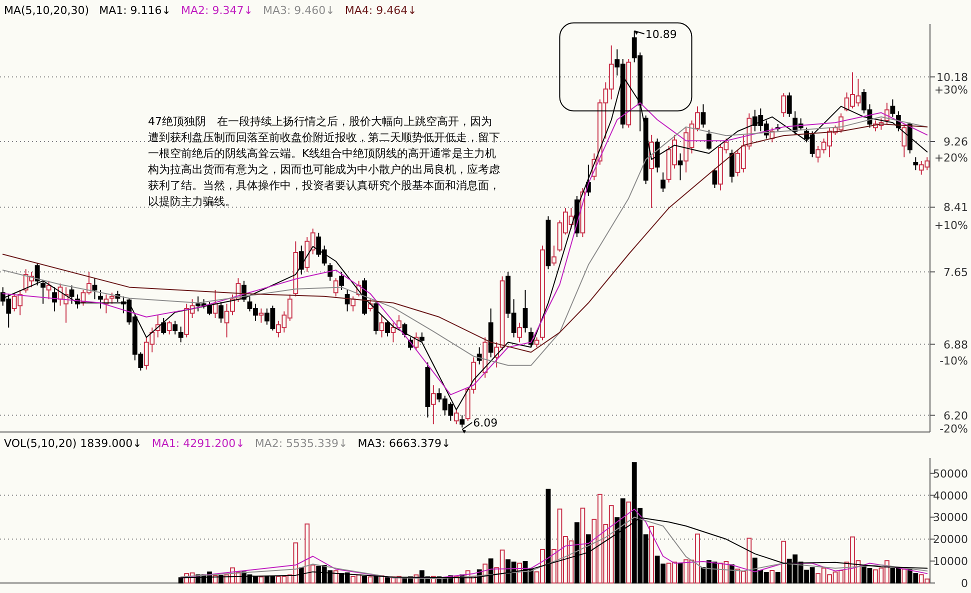 This screenshot has height=593, width=971. Describe the element at coordinates (964, 583) in the screenshot. I see `y-tick-label: 0` at that location.